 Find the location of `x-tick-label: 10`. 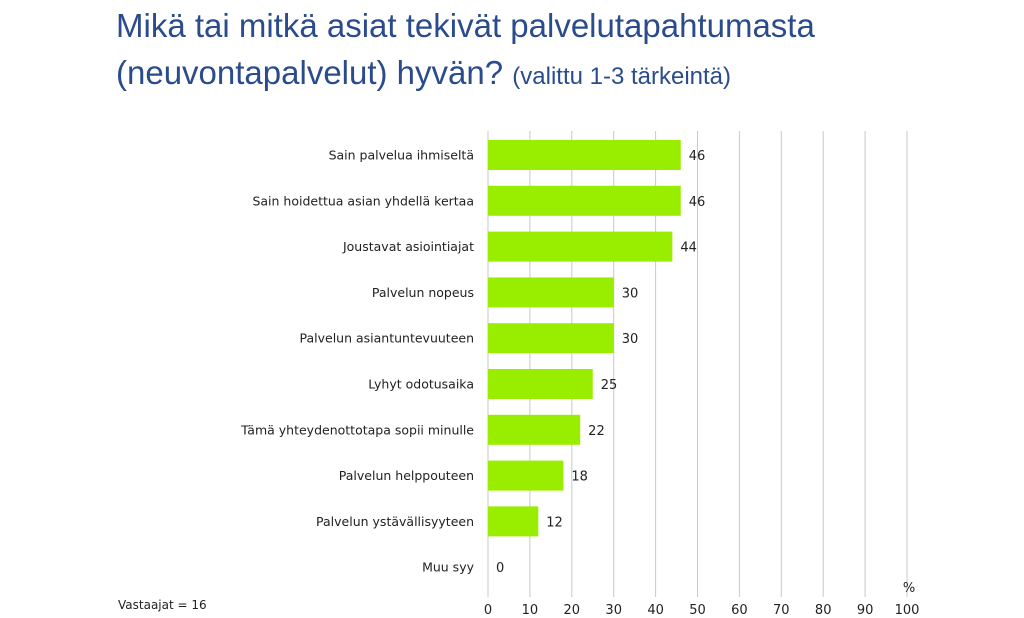

x-tick-label: 10 is located at coordinates (530, 610).